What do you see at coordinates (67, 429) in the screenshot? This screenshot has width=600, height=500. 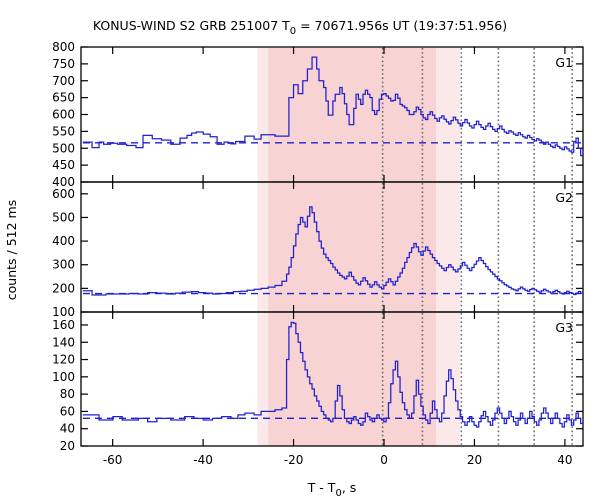 I see `y-tick-label: 40` at bounding box center [67, 429].